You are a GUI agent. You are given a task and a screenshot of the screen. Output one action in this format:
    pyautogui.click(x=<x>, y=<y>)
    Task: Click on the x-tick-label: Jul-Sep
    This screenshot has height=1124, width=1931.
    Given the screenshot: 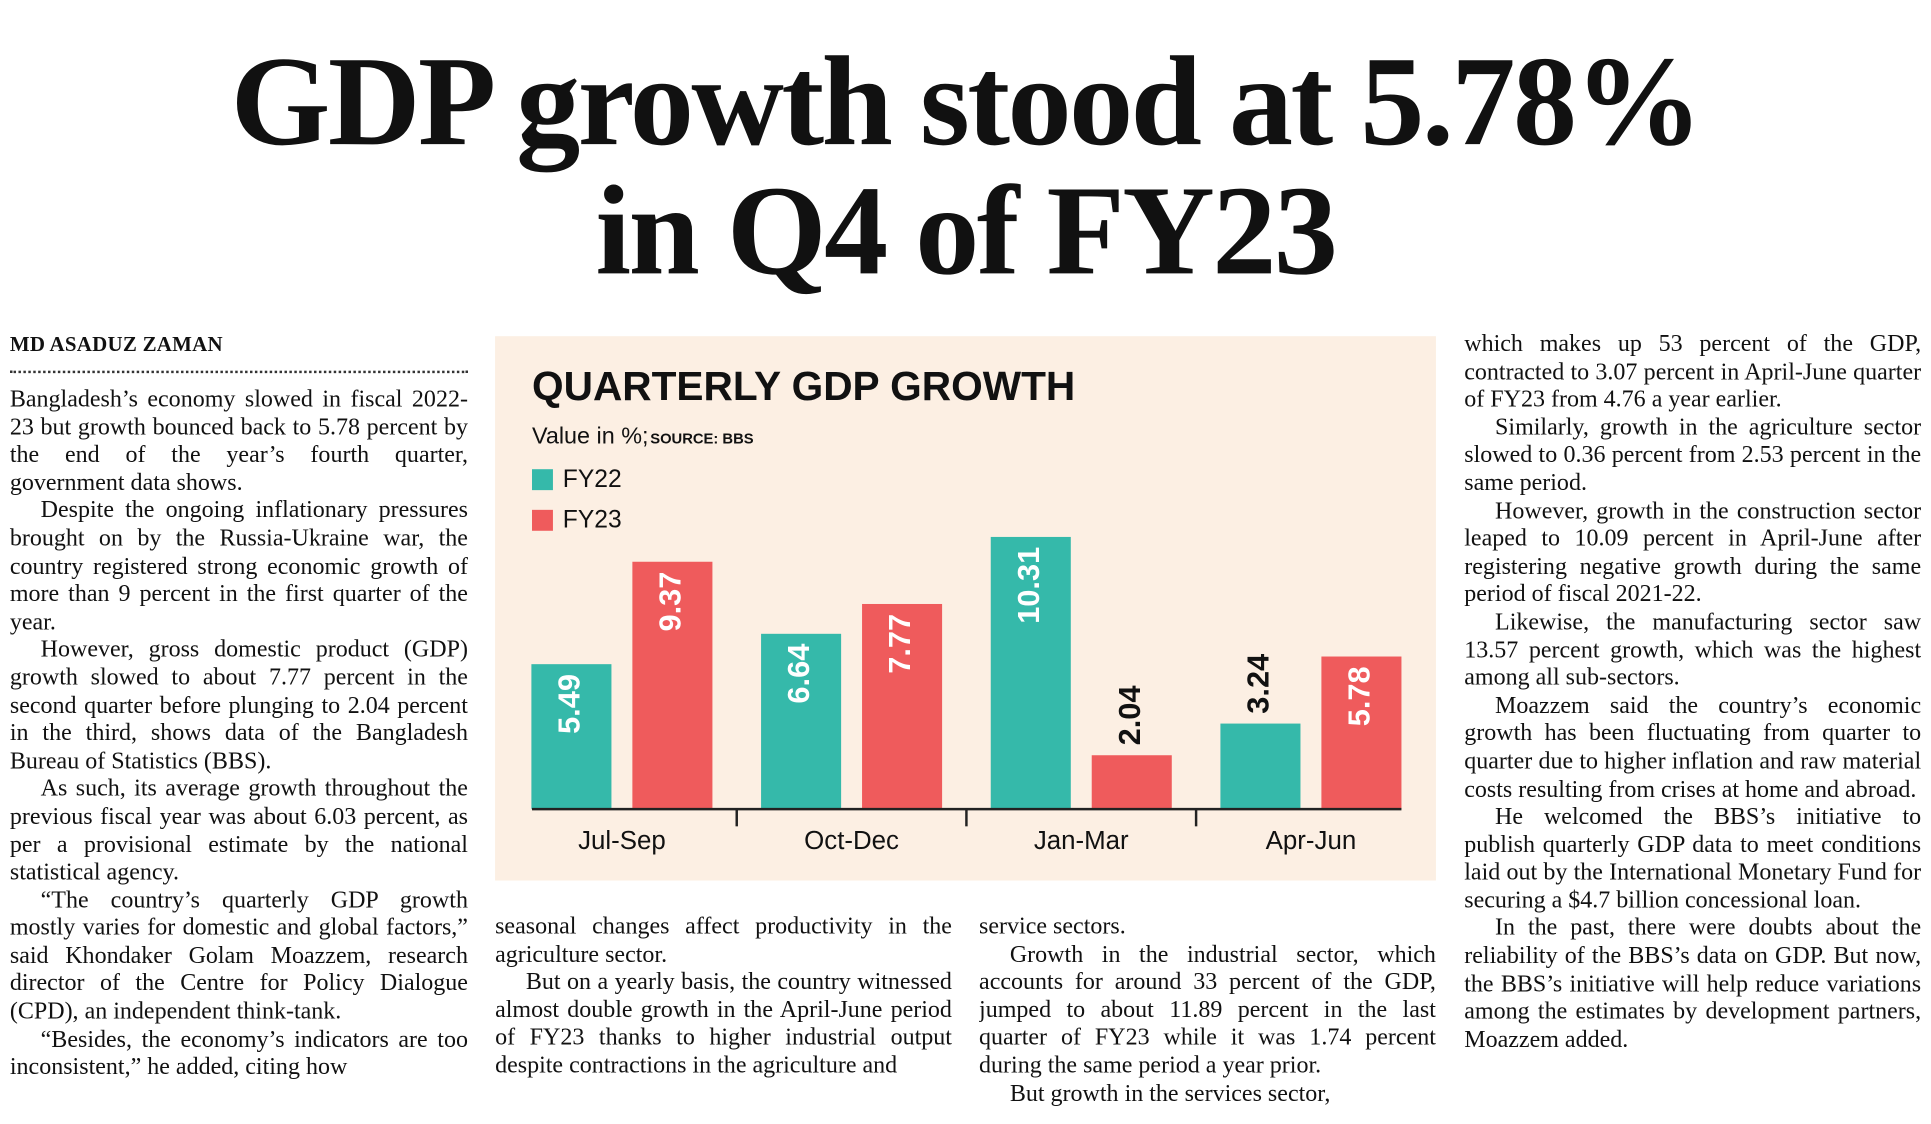 What is the action you would take?
    pyautogui.click(x=622, y=841)
    